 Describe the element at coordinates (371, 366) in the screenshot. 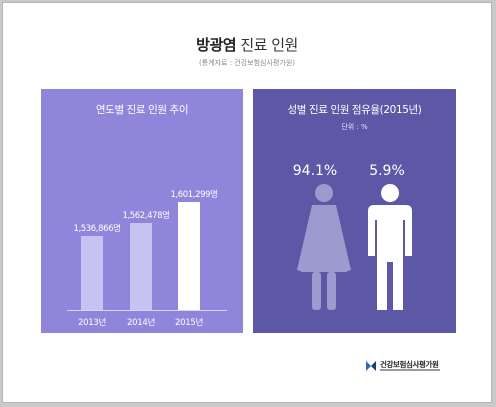

I see `hira-logo-icon` at that location.